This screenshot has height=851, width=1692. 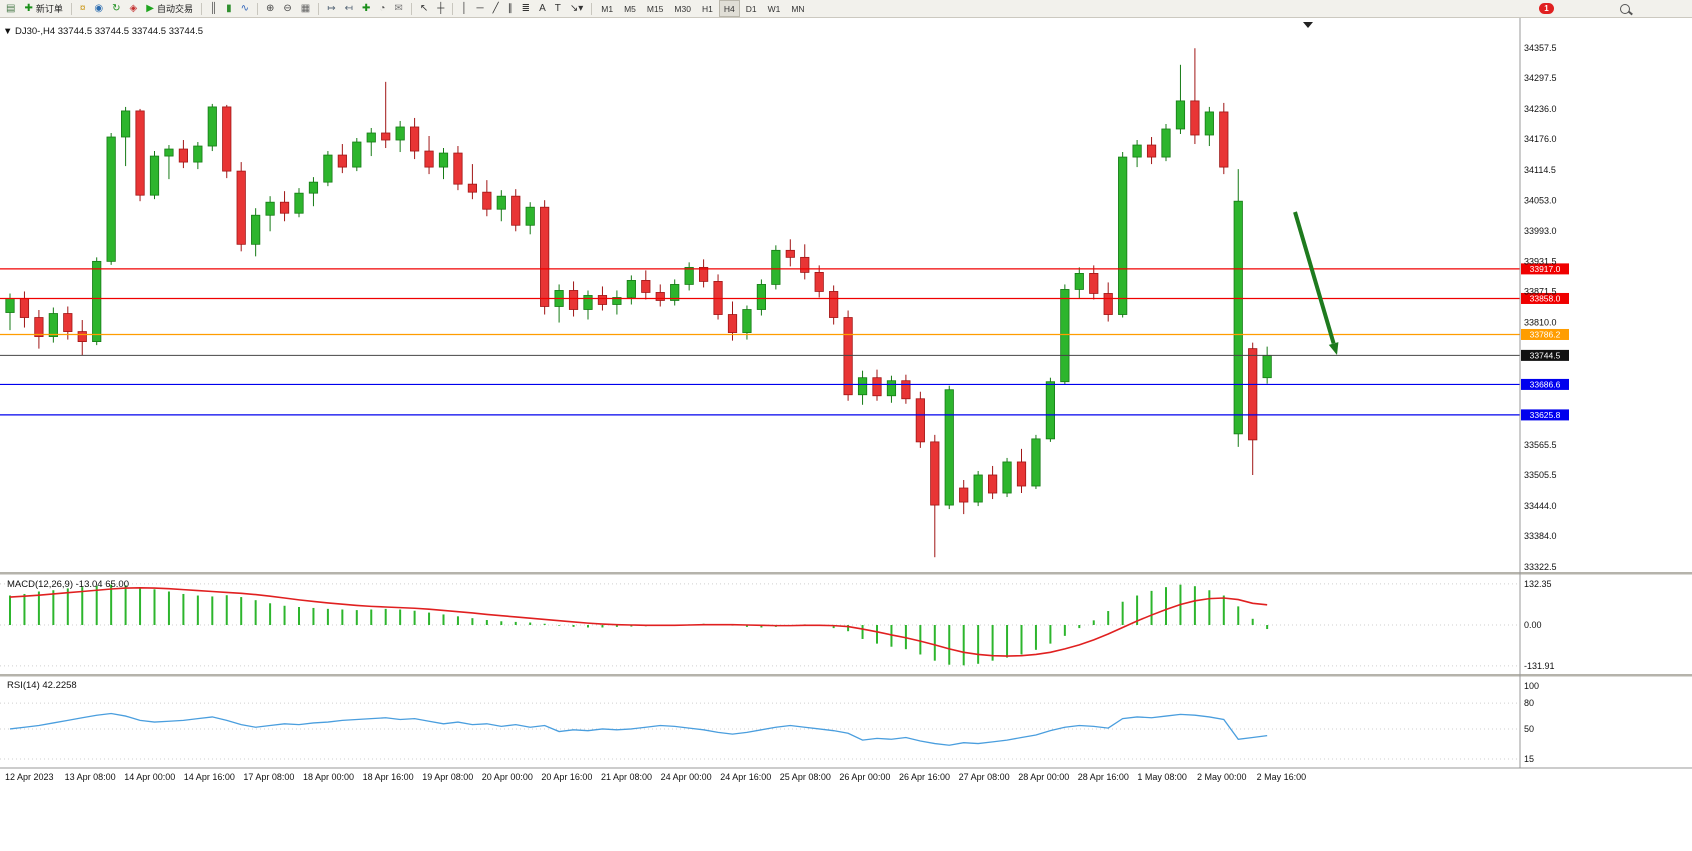 What do you see at coordinates (7, 31) in the screenshot?
I see `collapse-icon: ▼` at bounding box center [7, 31].